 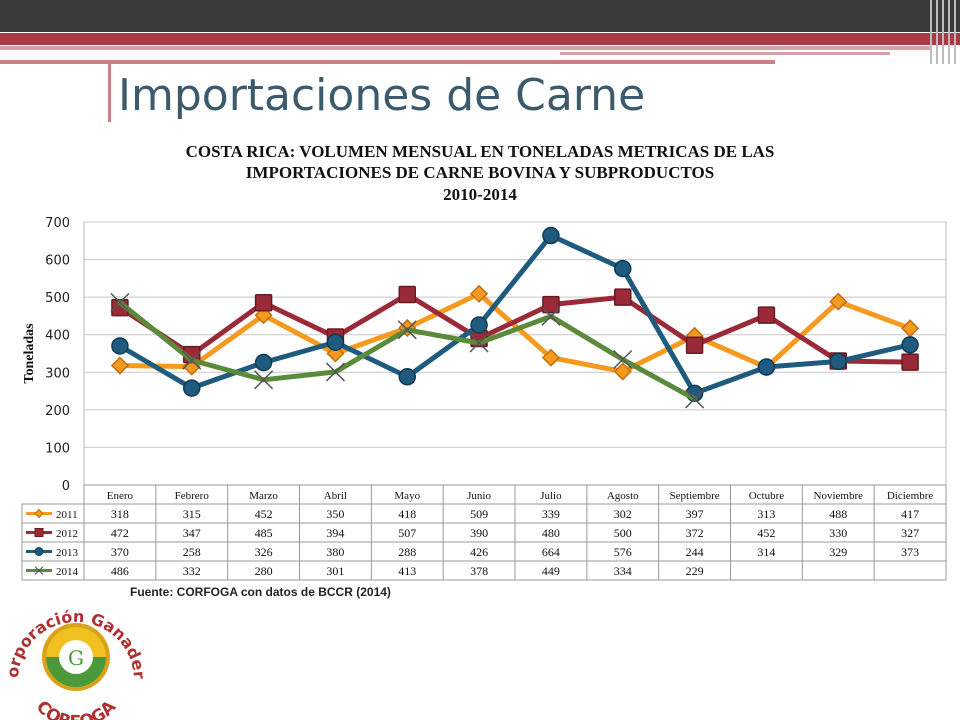 What do you see at coordinates (767, 496) in the screenshot?
I see `x-category-label: Octubre` at bounding box center [767, 496].